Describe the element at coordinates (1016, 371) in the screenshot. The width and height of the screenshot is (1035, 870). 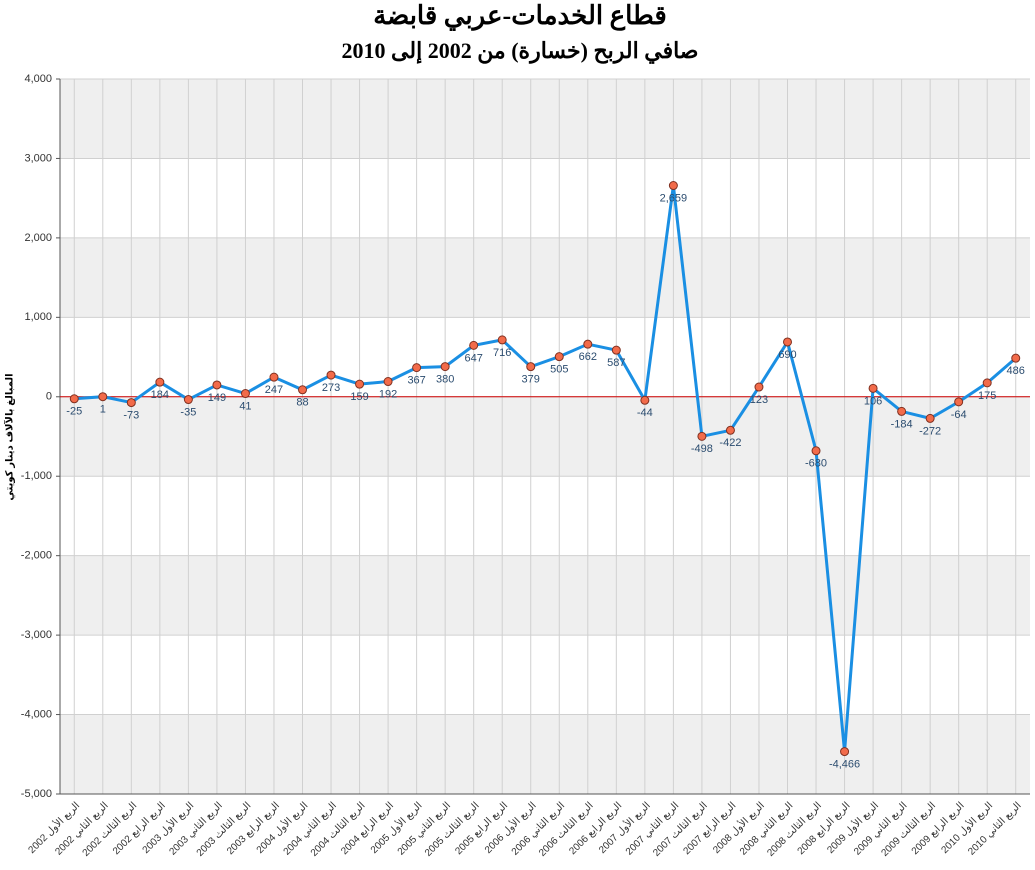
I see `data-label: 486` at that location.